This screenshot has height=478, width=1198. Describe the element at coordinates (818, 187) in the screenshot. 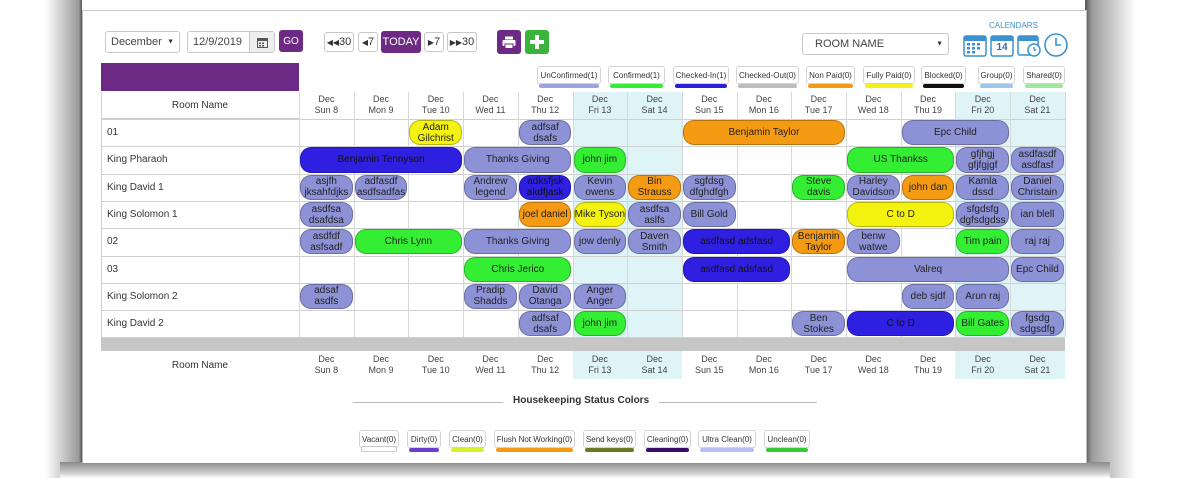

I see `booking-block: Steve davis` at that location.